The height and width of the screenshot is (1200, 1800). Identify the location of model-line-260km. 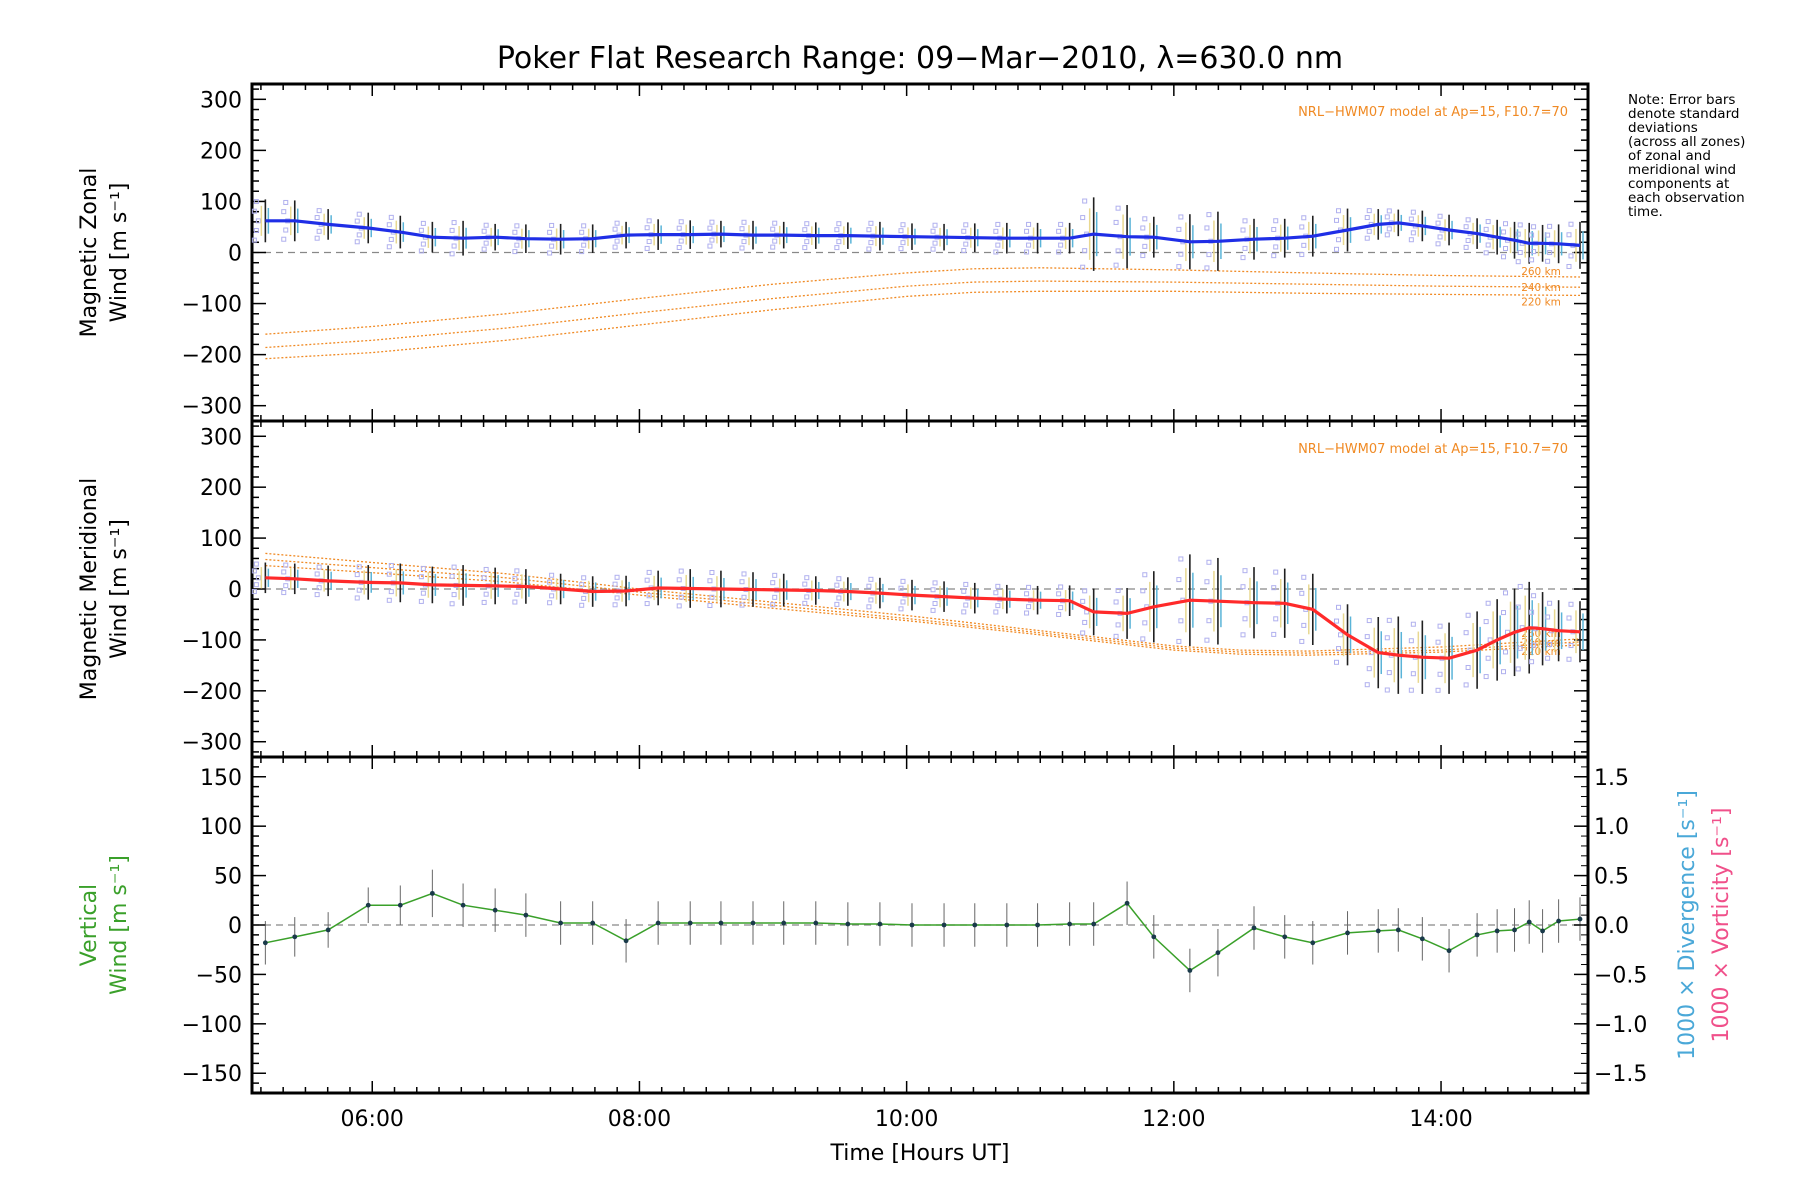
(923, 602).